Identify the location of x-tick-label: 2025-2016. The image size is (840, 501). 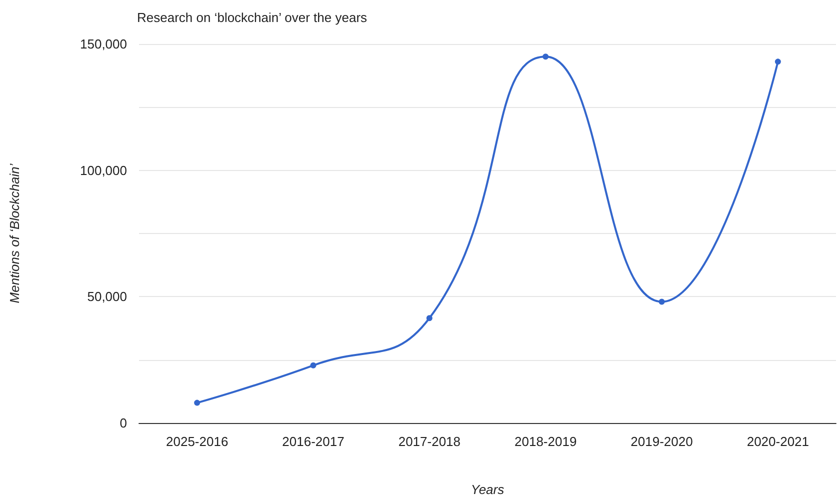
(197, 441).